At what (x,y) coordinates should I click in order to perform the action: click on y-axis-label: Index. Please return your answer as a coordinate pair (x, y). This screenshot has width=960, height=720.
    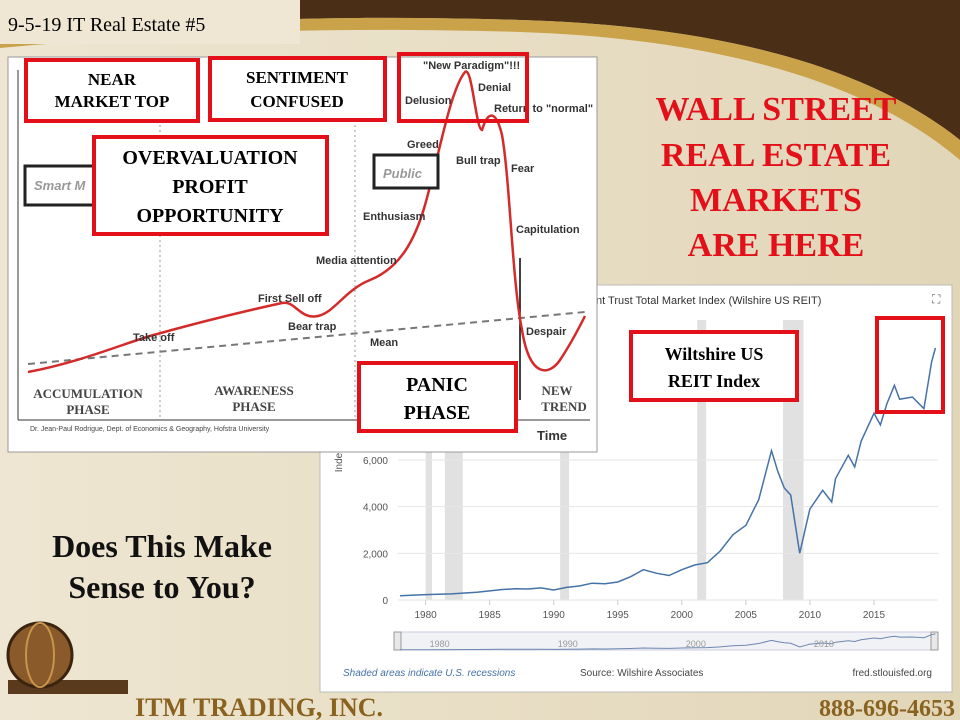
    Looking at the image, I should click on (339, 460).